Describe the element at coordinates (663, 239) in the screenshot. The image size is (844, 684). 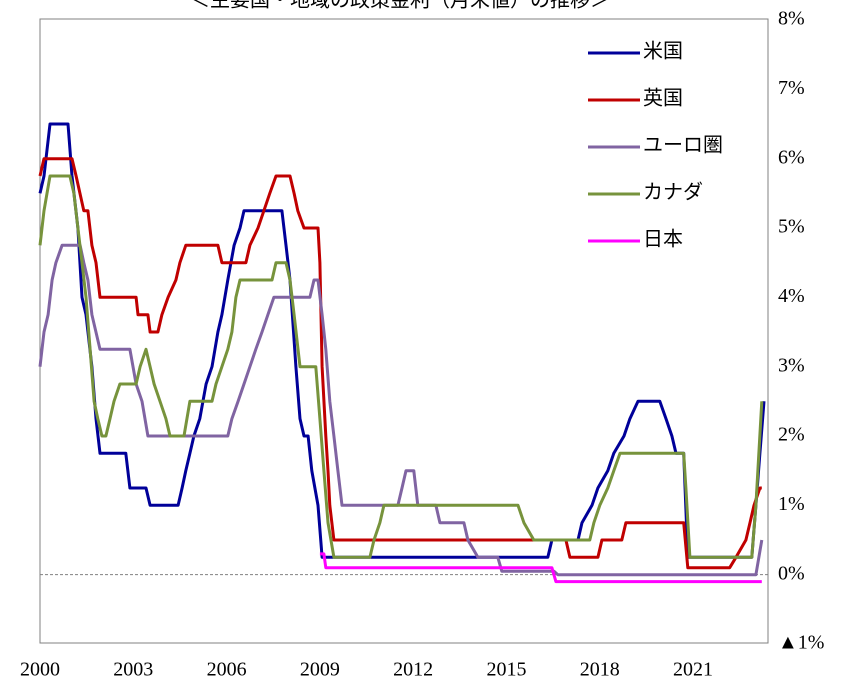
I see `legend-label: 日本` at that location.